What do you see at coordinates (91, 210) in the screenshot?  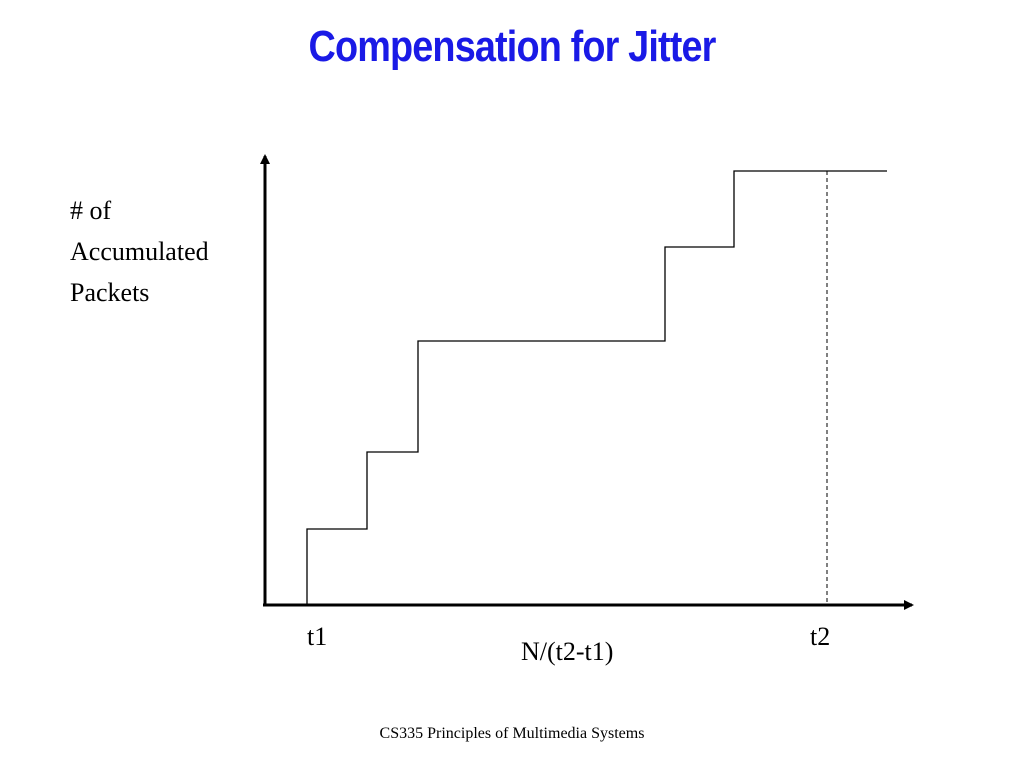 I see `y-axis-label-line-1: # of` at bounding box center [91, 210].